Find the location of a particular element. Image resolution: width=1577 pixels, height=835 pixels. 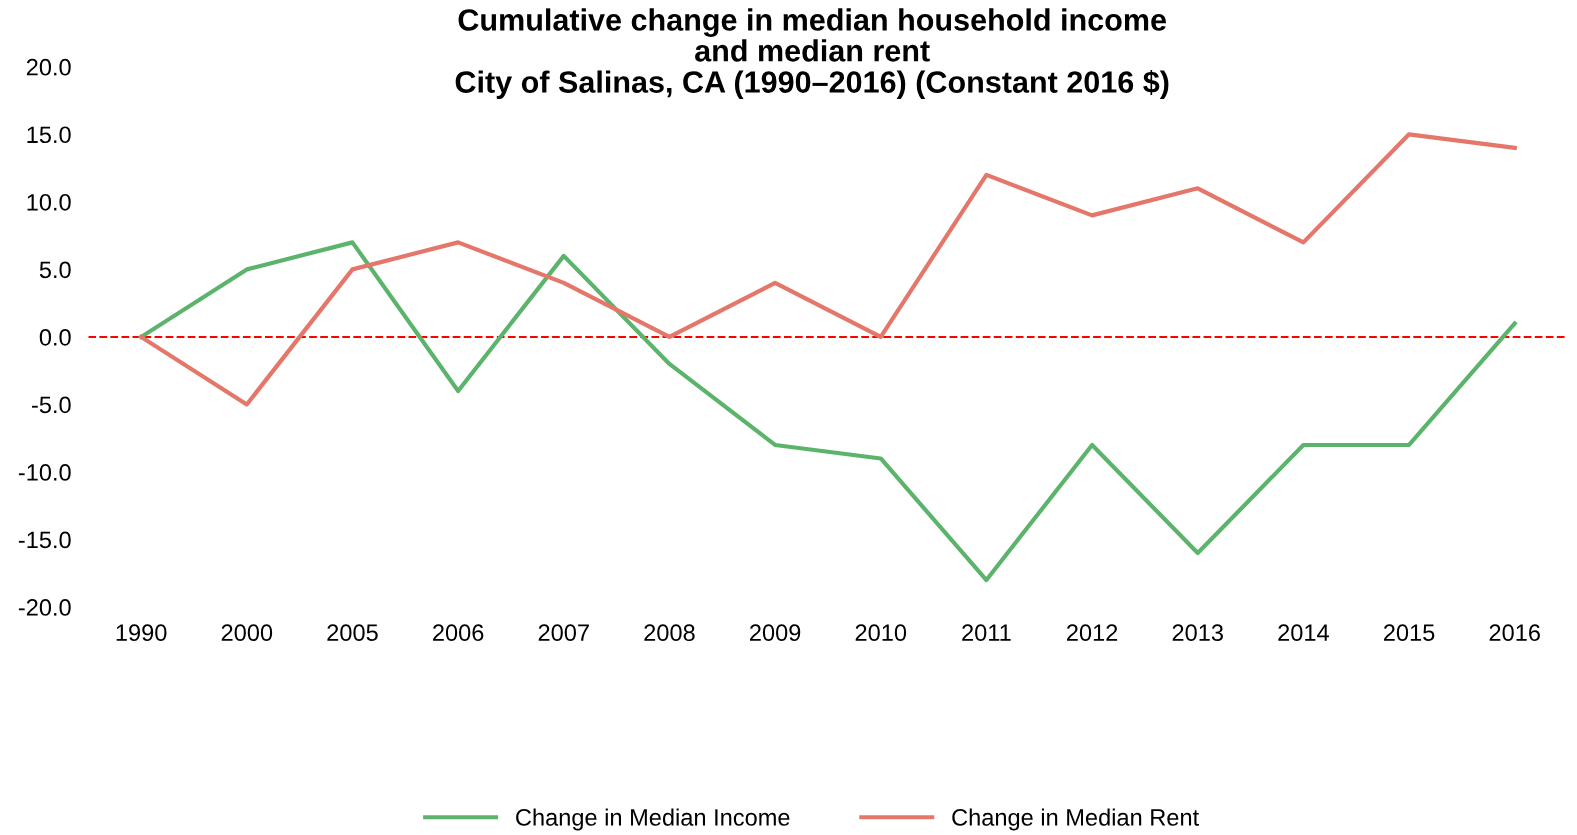

chart-title: Cumulative change in median household income and median rent City of Salinas, CA (1990–2016) (Constant 2016 $) is located at coordinates (812, 53).